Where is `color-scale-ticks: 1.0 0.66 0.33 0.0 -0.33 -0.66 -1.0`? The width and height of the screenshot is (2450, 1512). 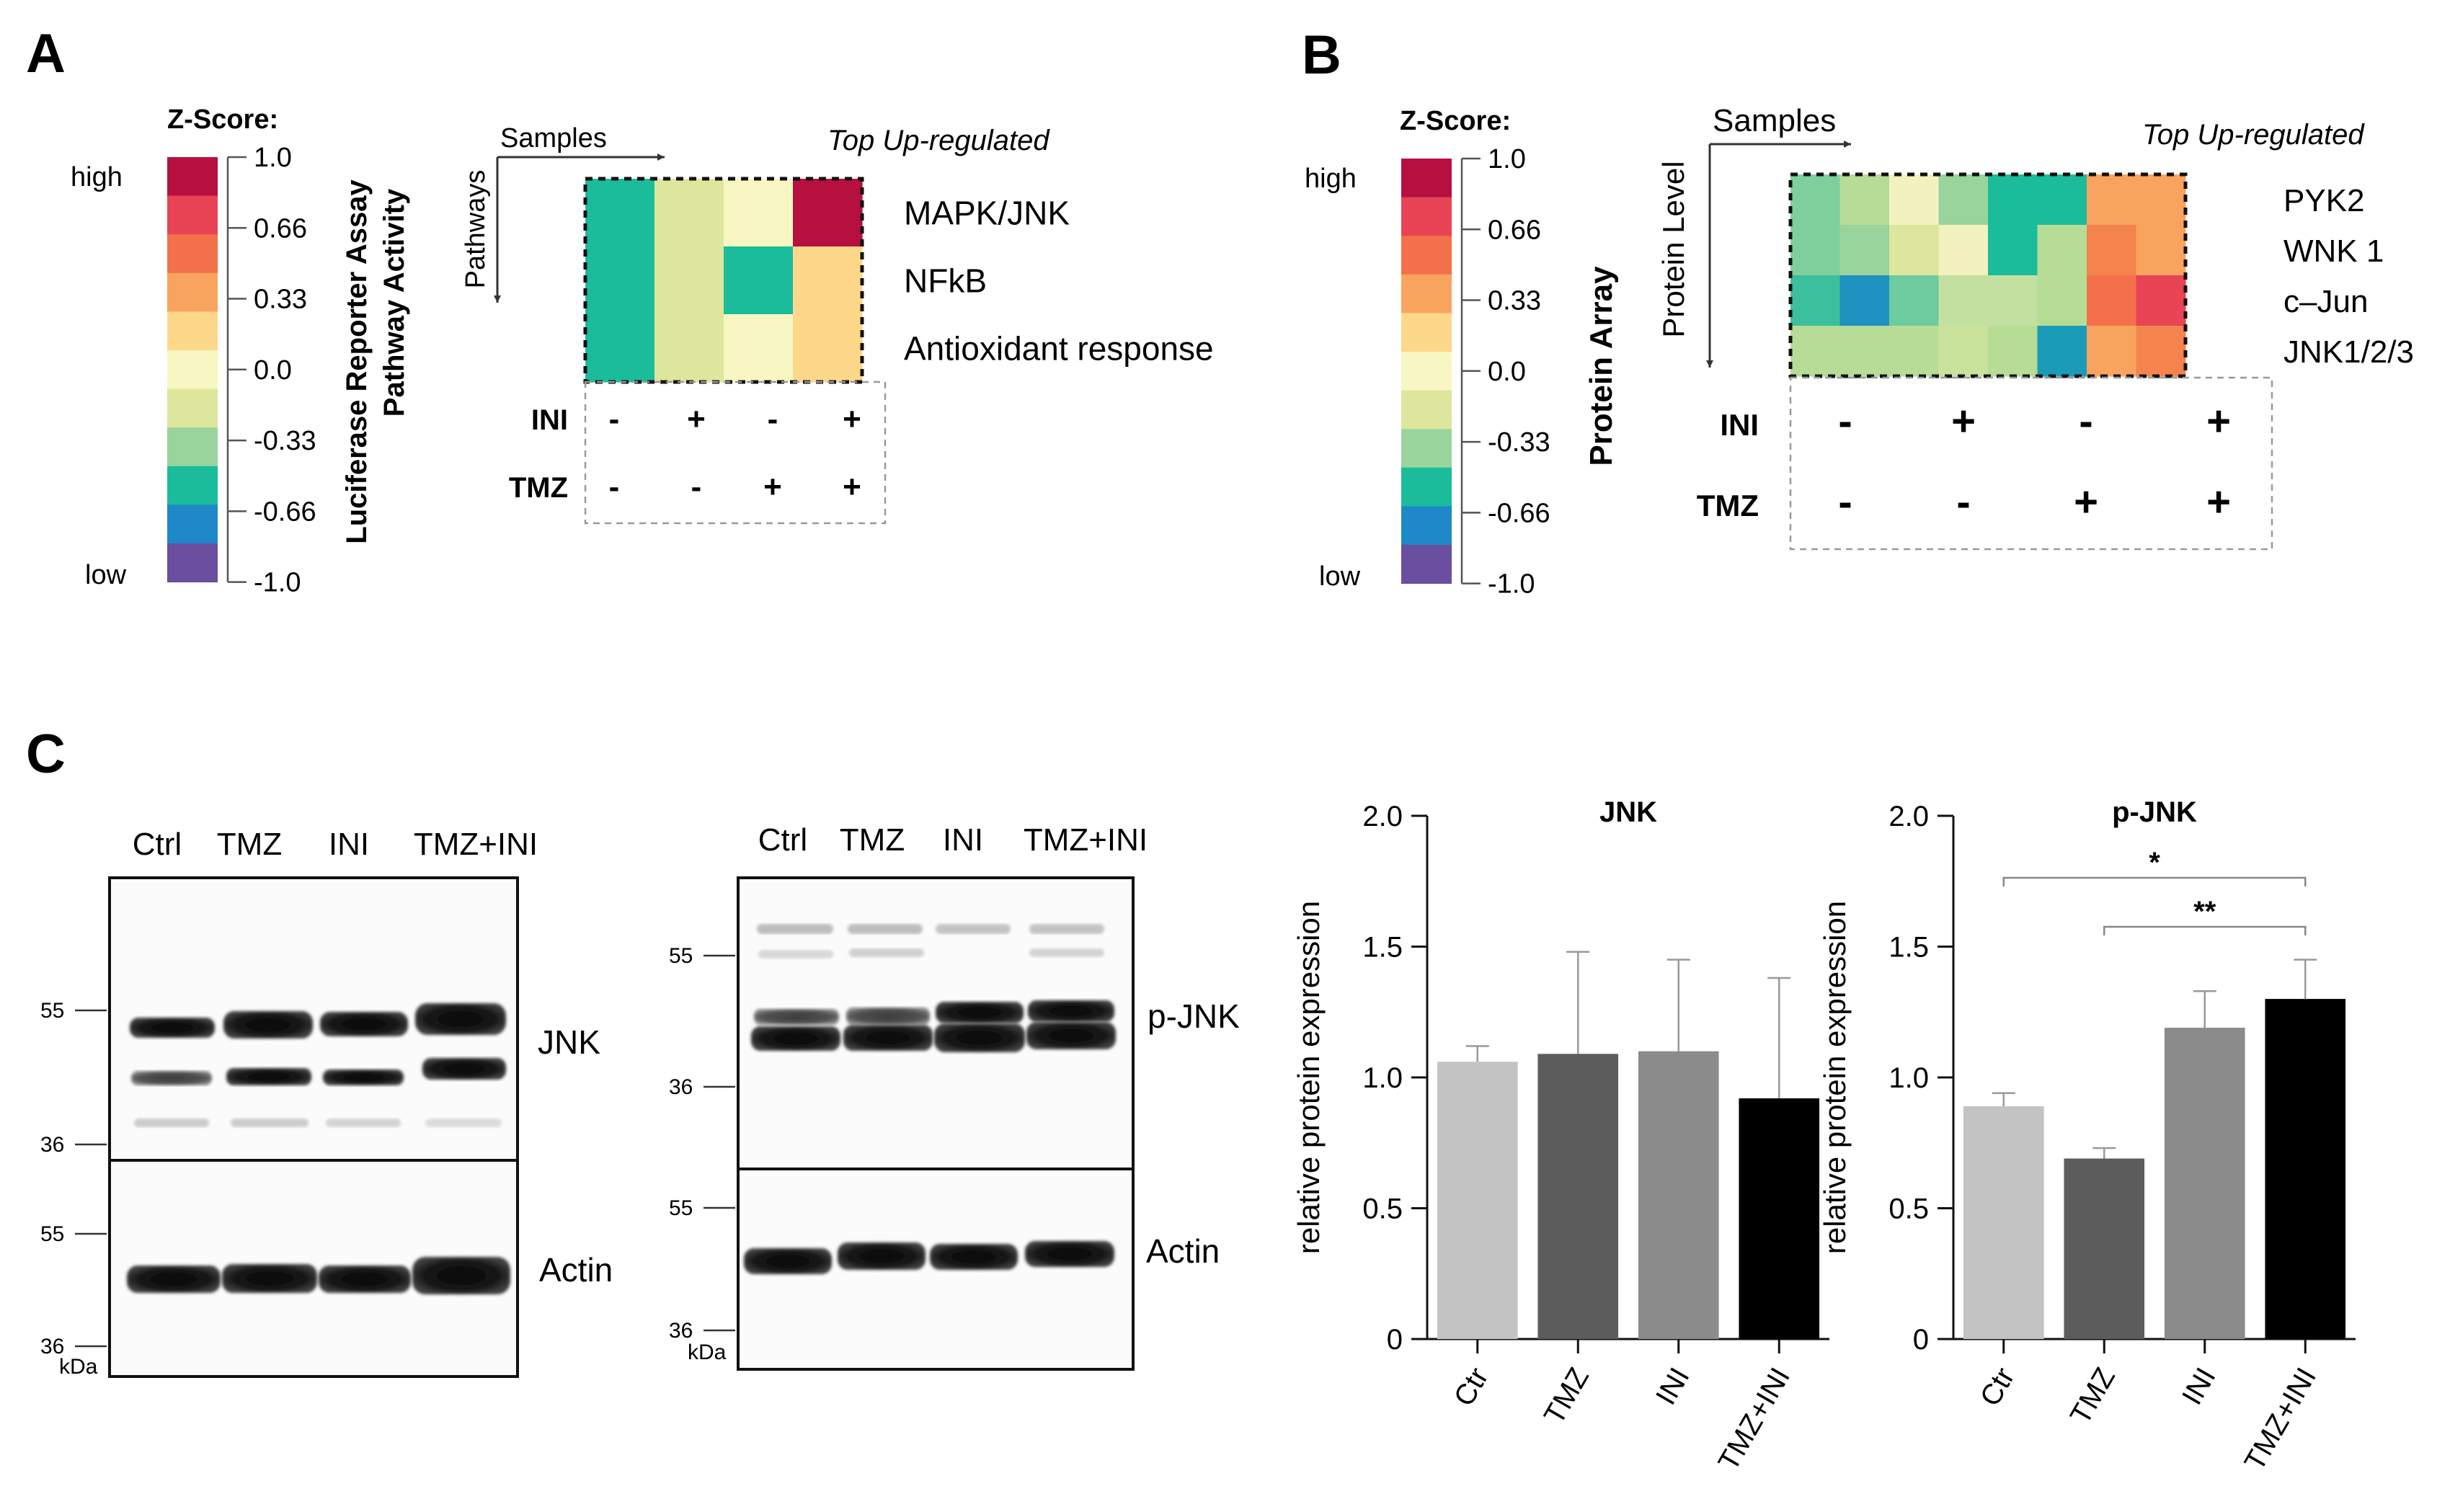
color-scale-ticks: 1.0 0.66 0.33 0.0 -0.33 -0.66 -1.0 is located at coordinates (271, 371).